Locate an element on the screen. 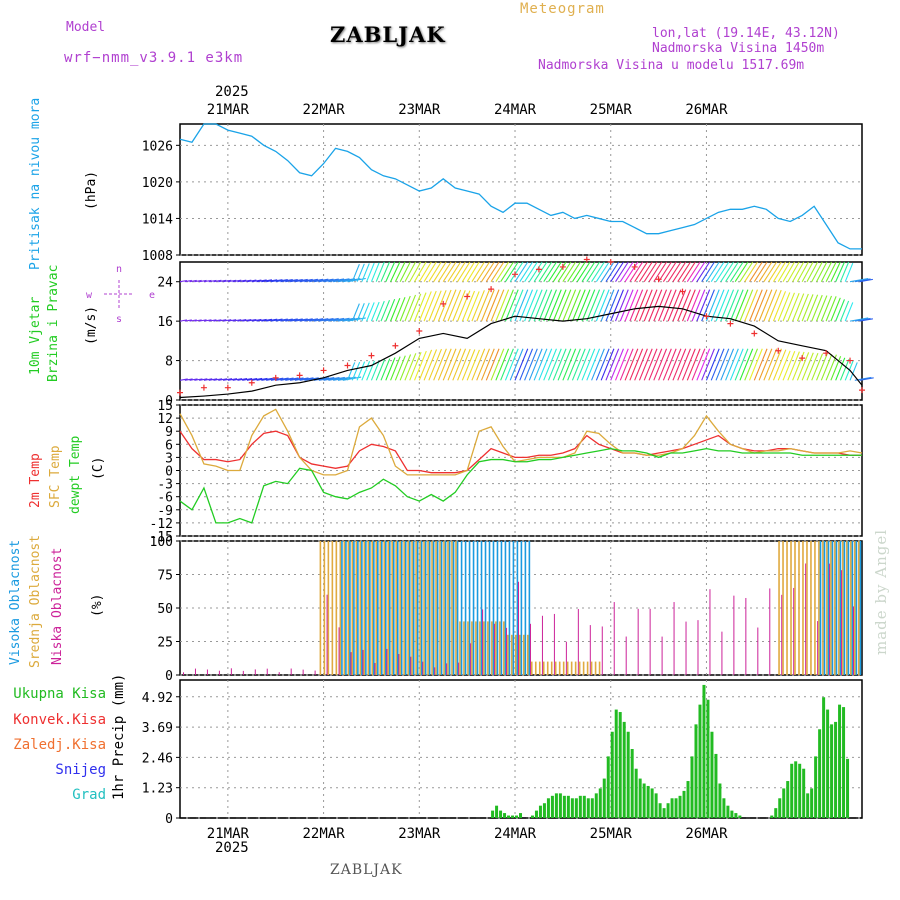 Image resolution: width=900 pixels, height=900 pixels. panel-pressure: 1008 1014 1020 1026 is located at coordinates (502, 193).